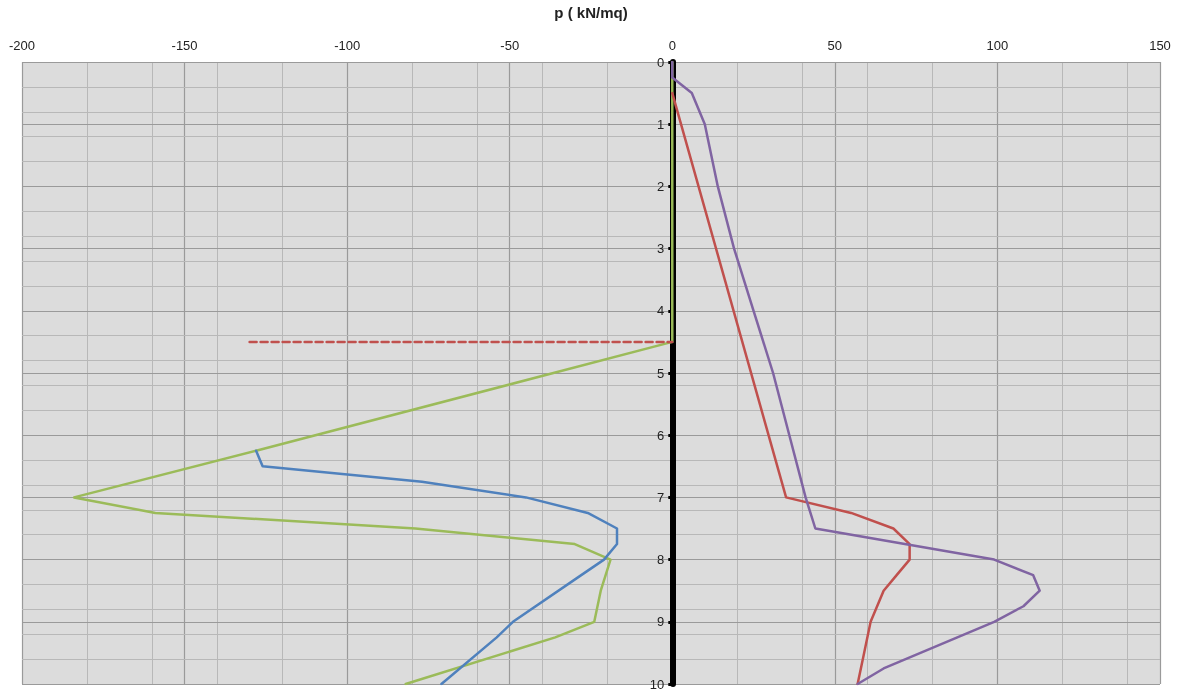 The image size is (1179, 698). What do you see at coordinates (661, 124) in the screenshot?
I see `y-tick-label: 1` at bounding box center [661, 124].